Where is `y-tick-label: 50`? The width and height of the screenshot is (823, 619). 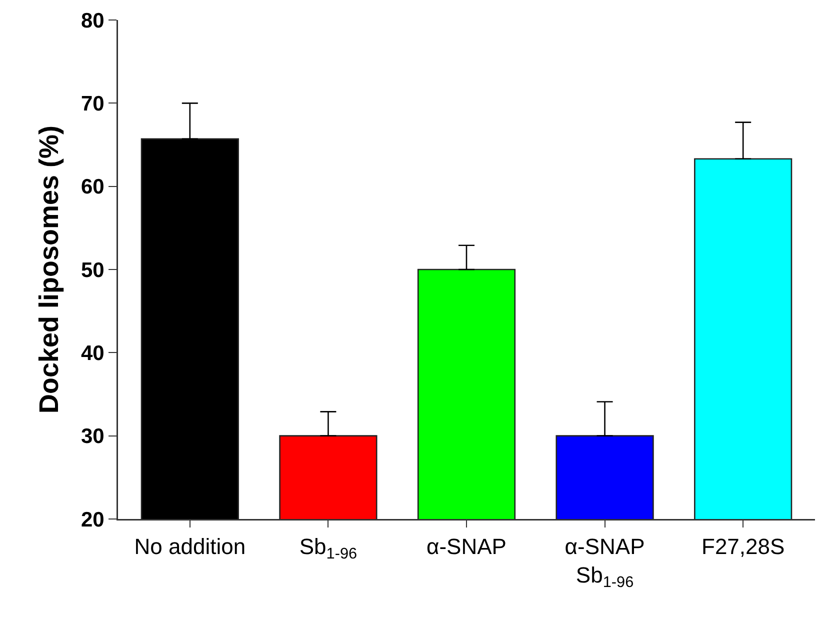 y-tick-label: 50 is located at coordinates (92, 270).